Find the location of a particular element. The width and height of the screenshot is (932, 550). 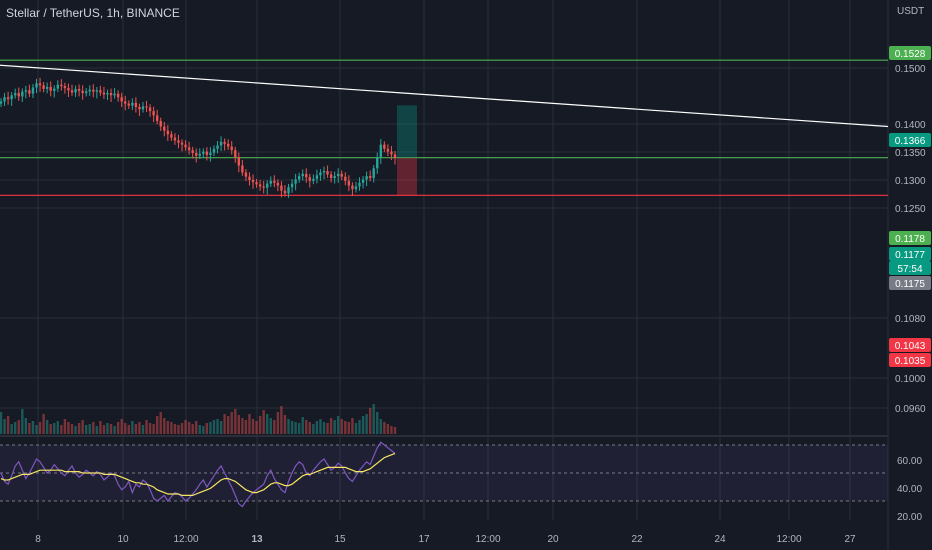

loss-zone is located at coordinates (407, 176).